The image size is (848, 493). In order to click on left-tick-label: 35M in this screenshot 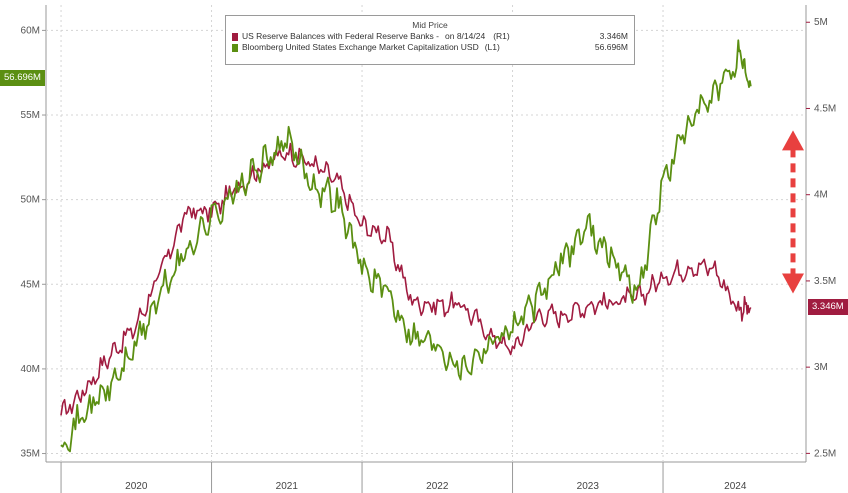, I will do `click(30, 454)`.